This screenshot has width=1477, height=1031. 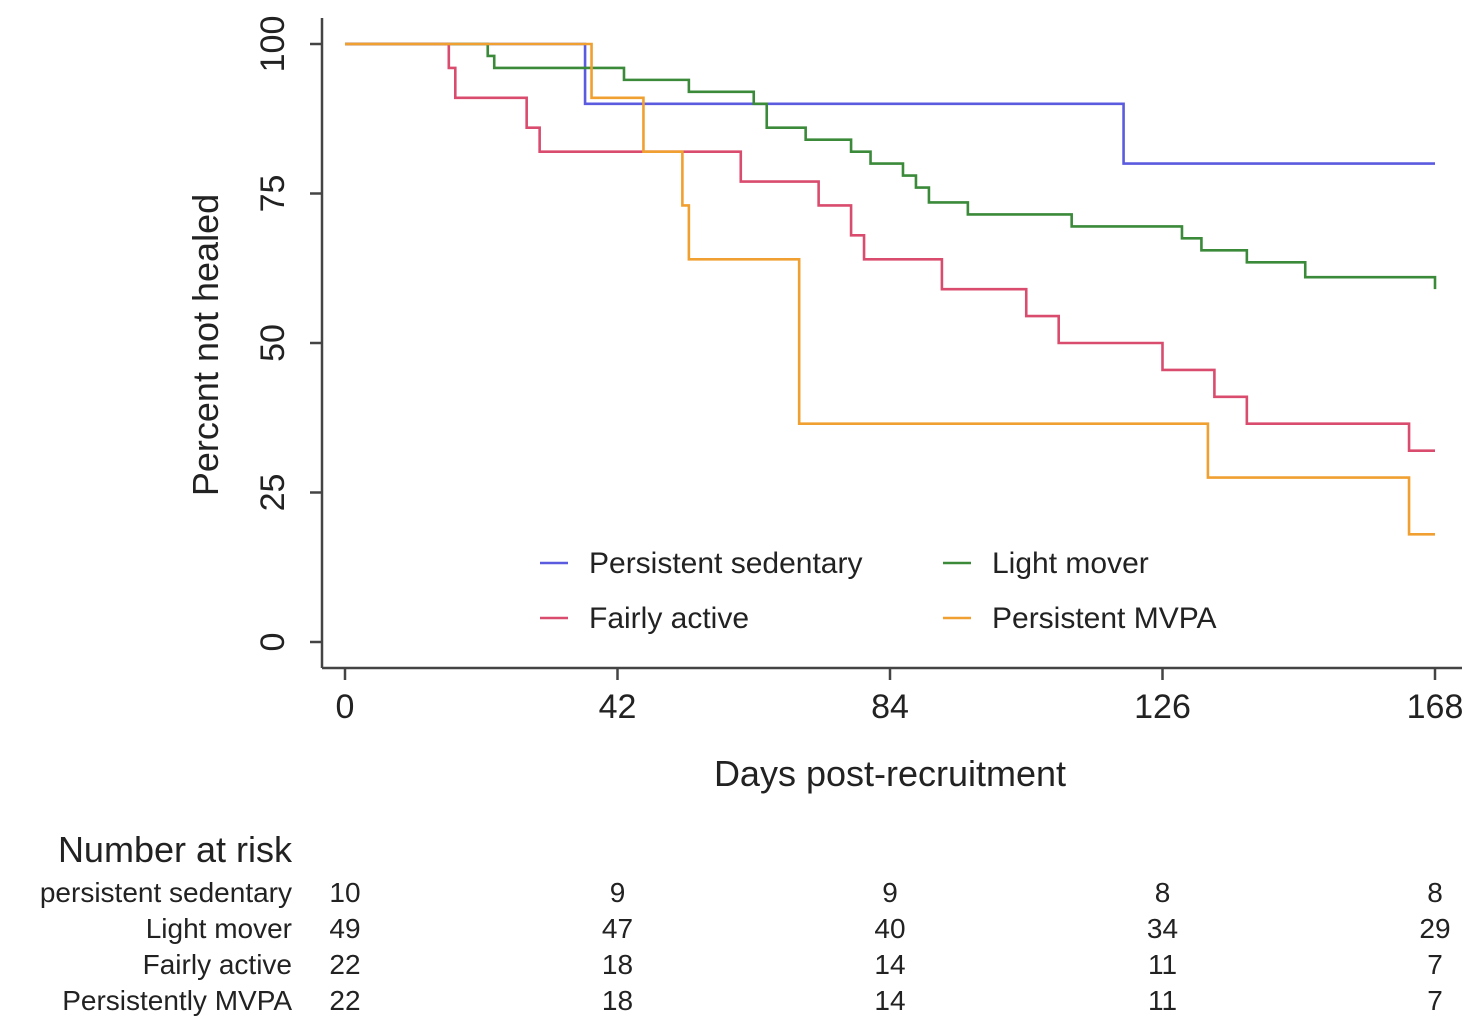 I want to click on risk-row-label: persistent sedentary, so click(x=166, y=892).